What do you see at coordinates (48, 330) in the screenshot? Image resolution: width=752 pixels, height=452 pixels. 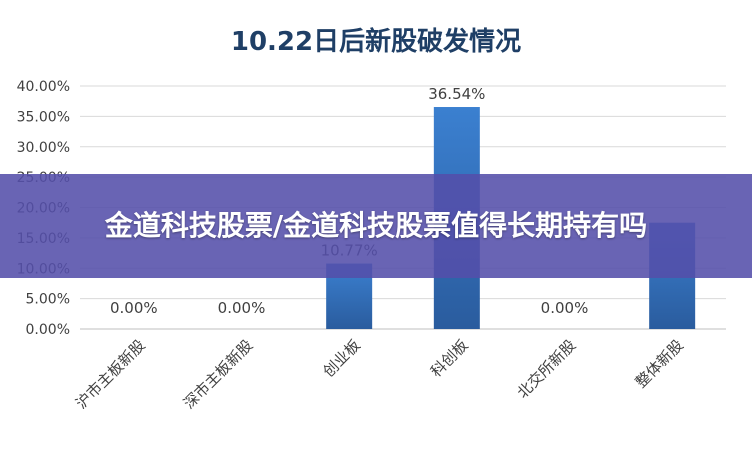 I see `y-tick-label: 0.00%` at bounding box center [48, 330].